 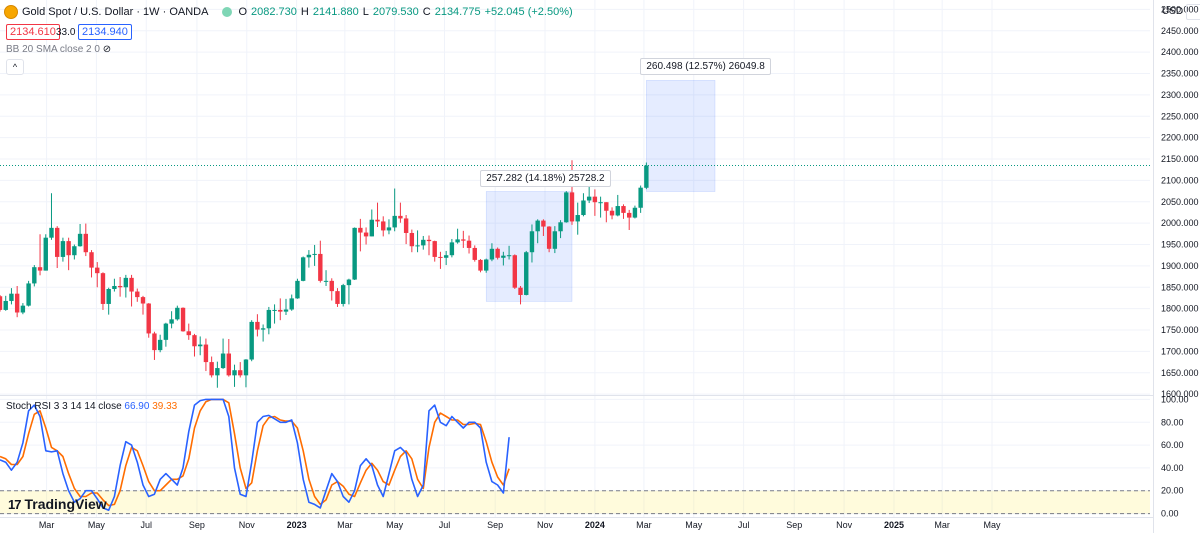 I want to click on high-label: H, so click(x=304, y=12).